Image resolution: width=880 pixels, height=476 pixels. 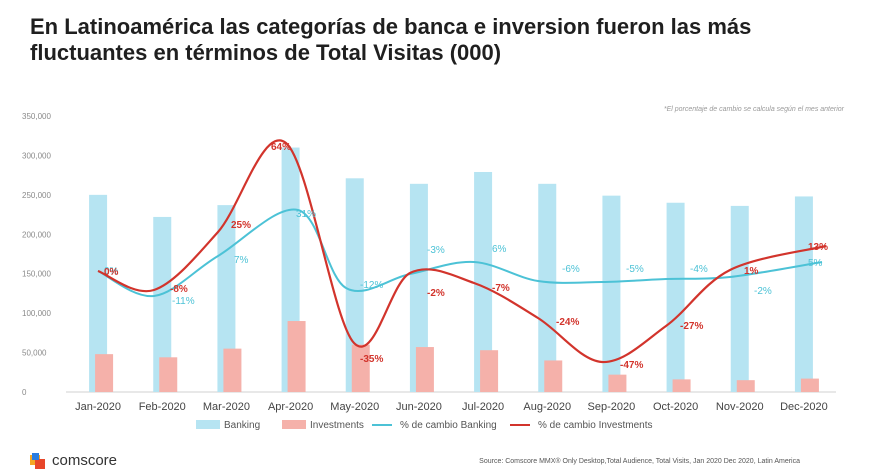 What do you see at coordinates (815, 263) in the screenshot?
I see `data-label-pct-banking: 5%` at bounding box center [815, 263].